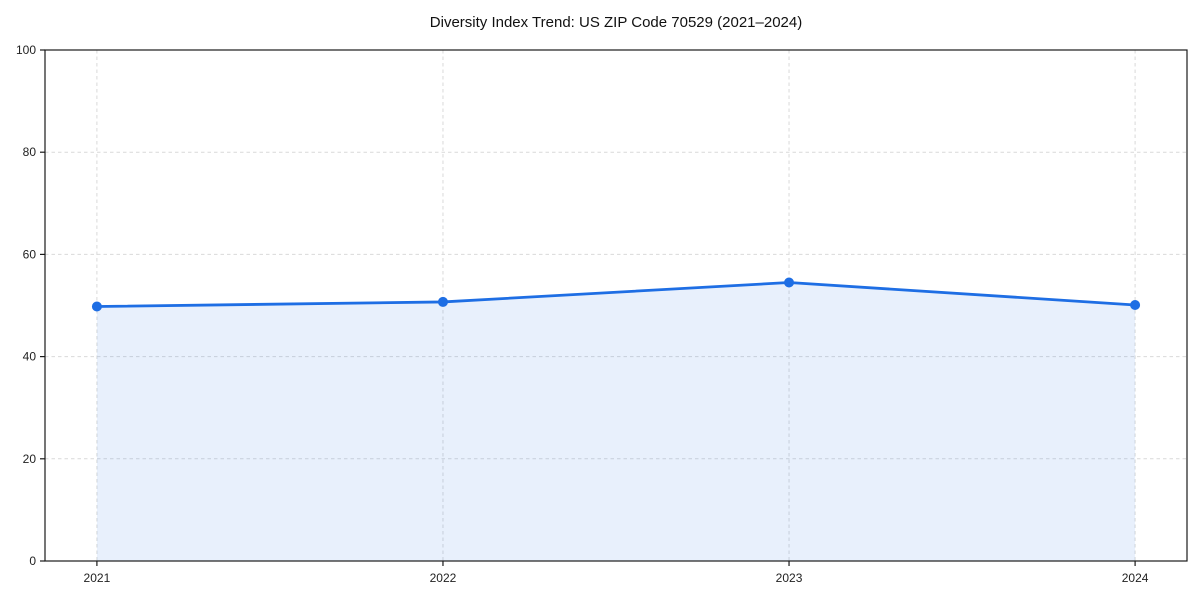  Describe the element at coordinates (30, 459) in the screenshot. I see `y-axis-tick-label: 20` at that location.